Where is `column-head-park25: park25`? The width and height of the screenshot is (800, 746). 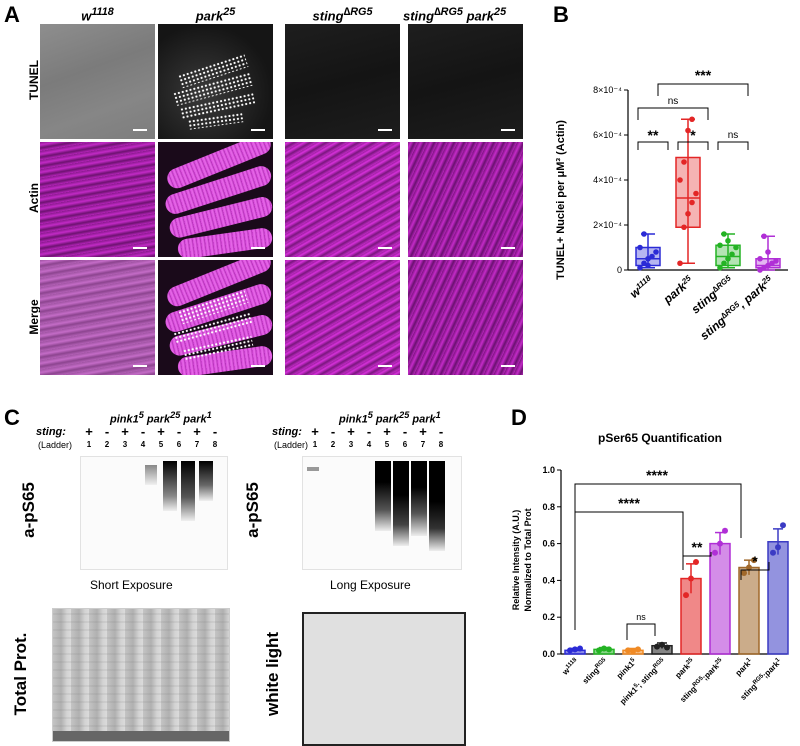
column-head-park25: park25 is located at coordinates (215, 15).